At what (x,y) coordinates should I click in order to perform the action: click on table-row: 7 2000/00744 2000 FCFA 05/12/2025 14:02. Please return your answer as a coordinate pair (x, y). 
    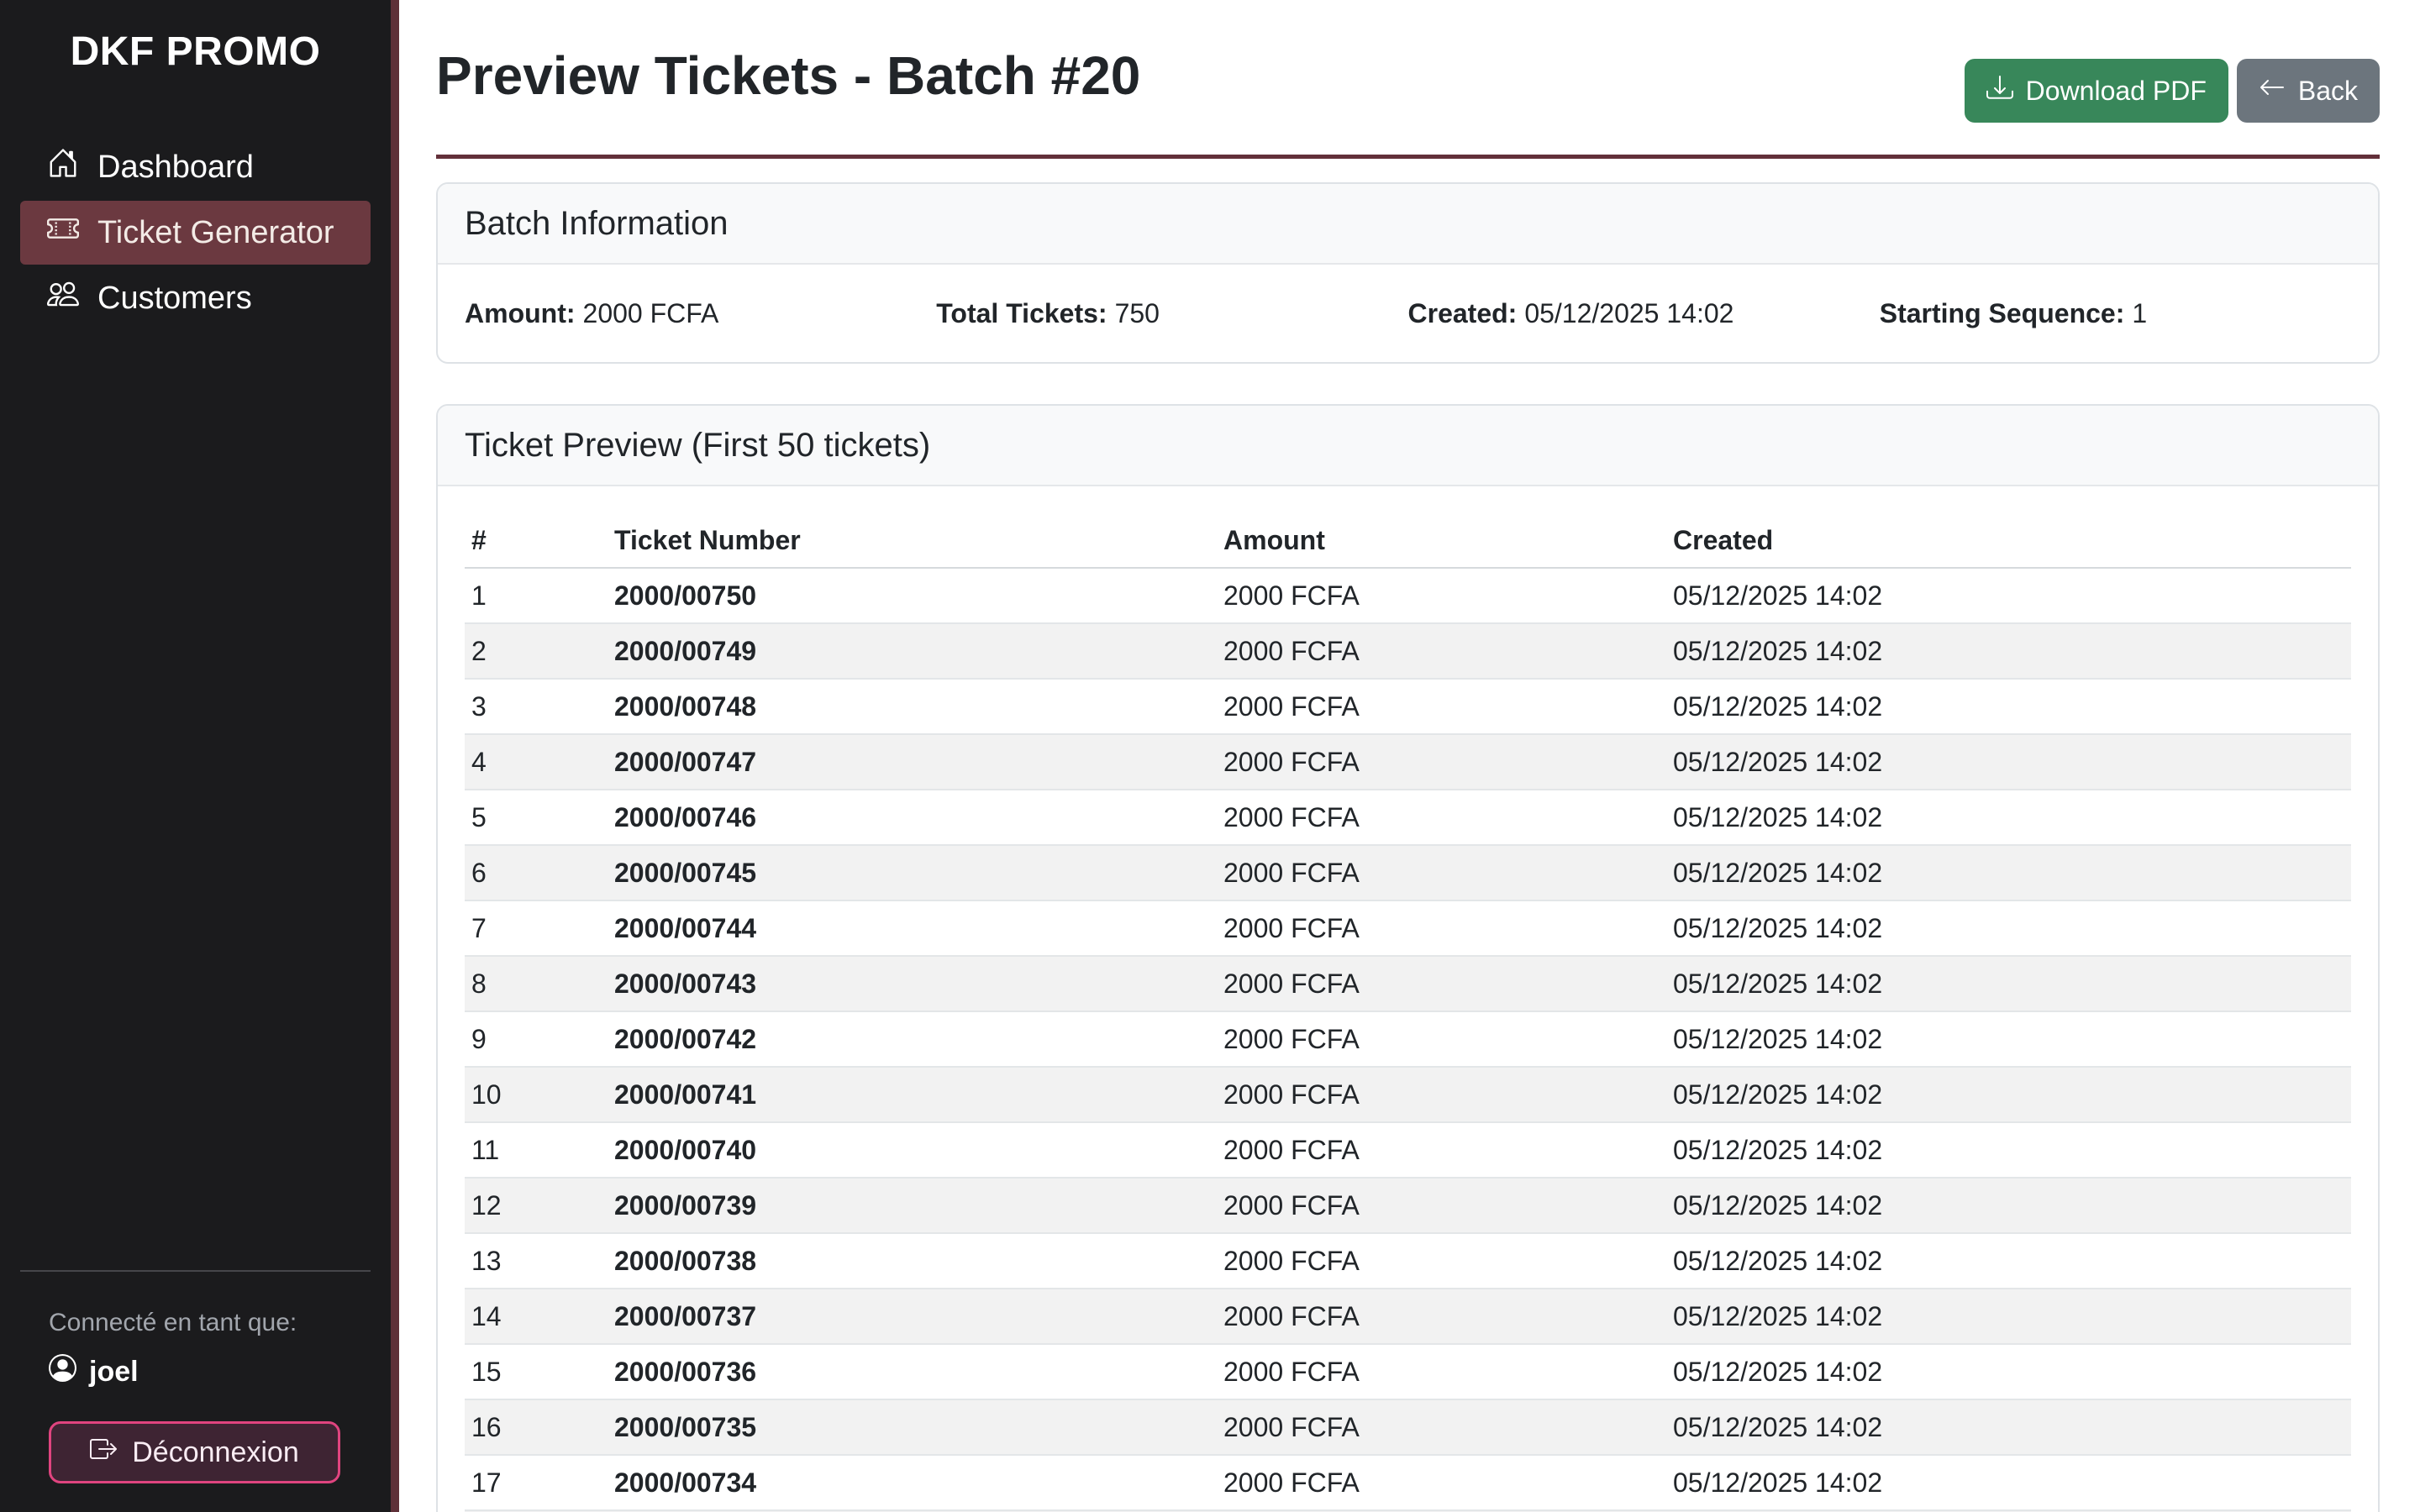
    Looking at the image, I should click on (1408, 928).